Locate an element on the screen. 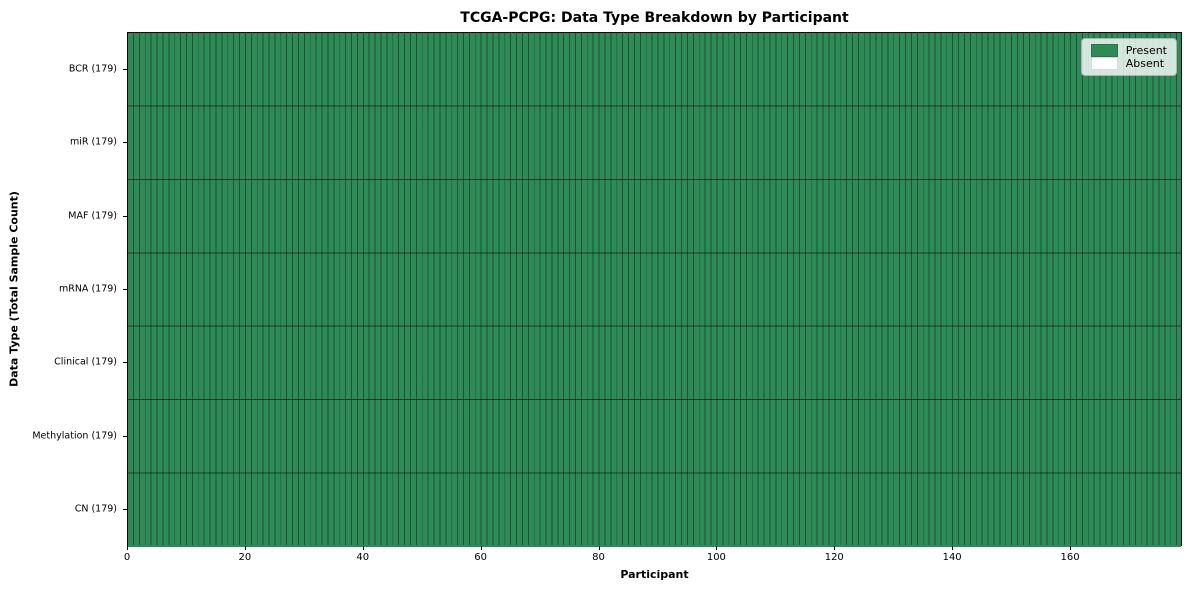 The image size is (1200, 600). heatmap-row-MAF is located at coordinates (654, 216).